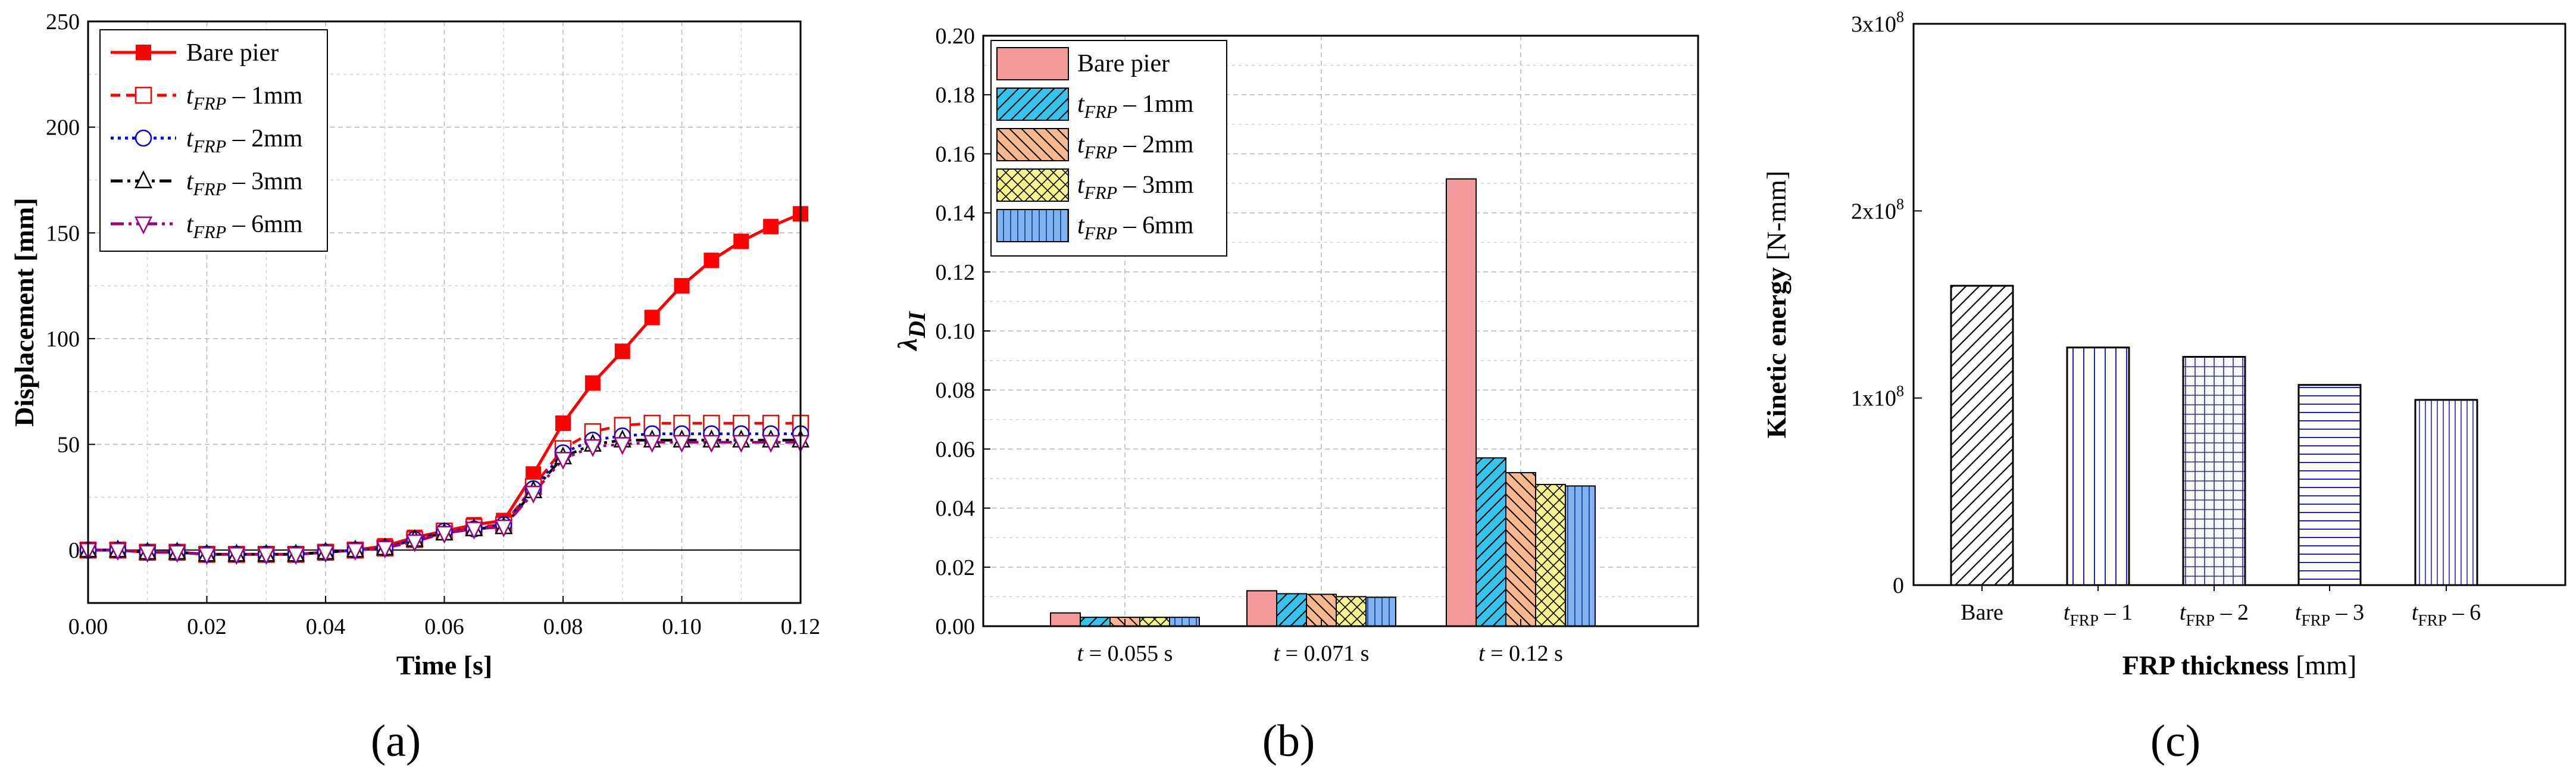 The image size is (2576, 775). I want to click on x-tick-label: 0.12, so click(801, 626).